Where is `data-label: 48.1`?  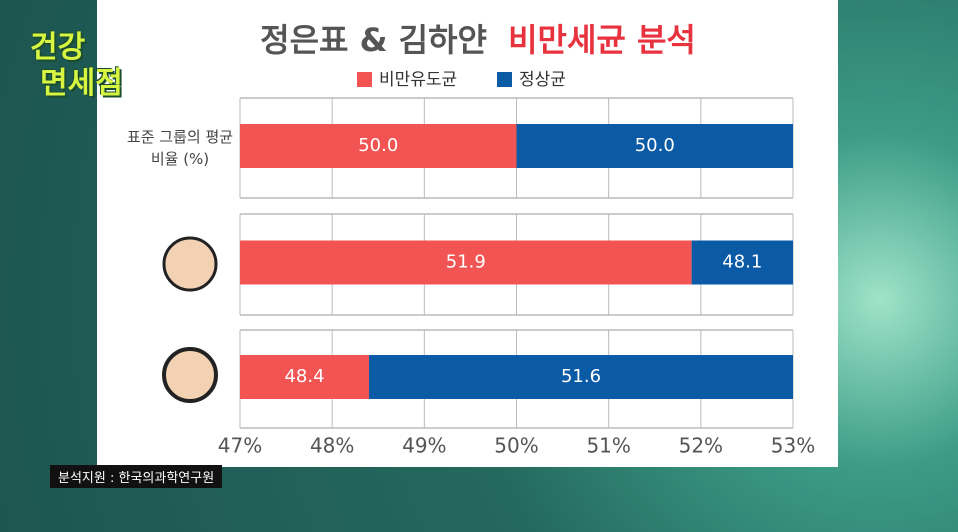
data-label: 48.1 is located at coordinates (742, 262).